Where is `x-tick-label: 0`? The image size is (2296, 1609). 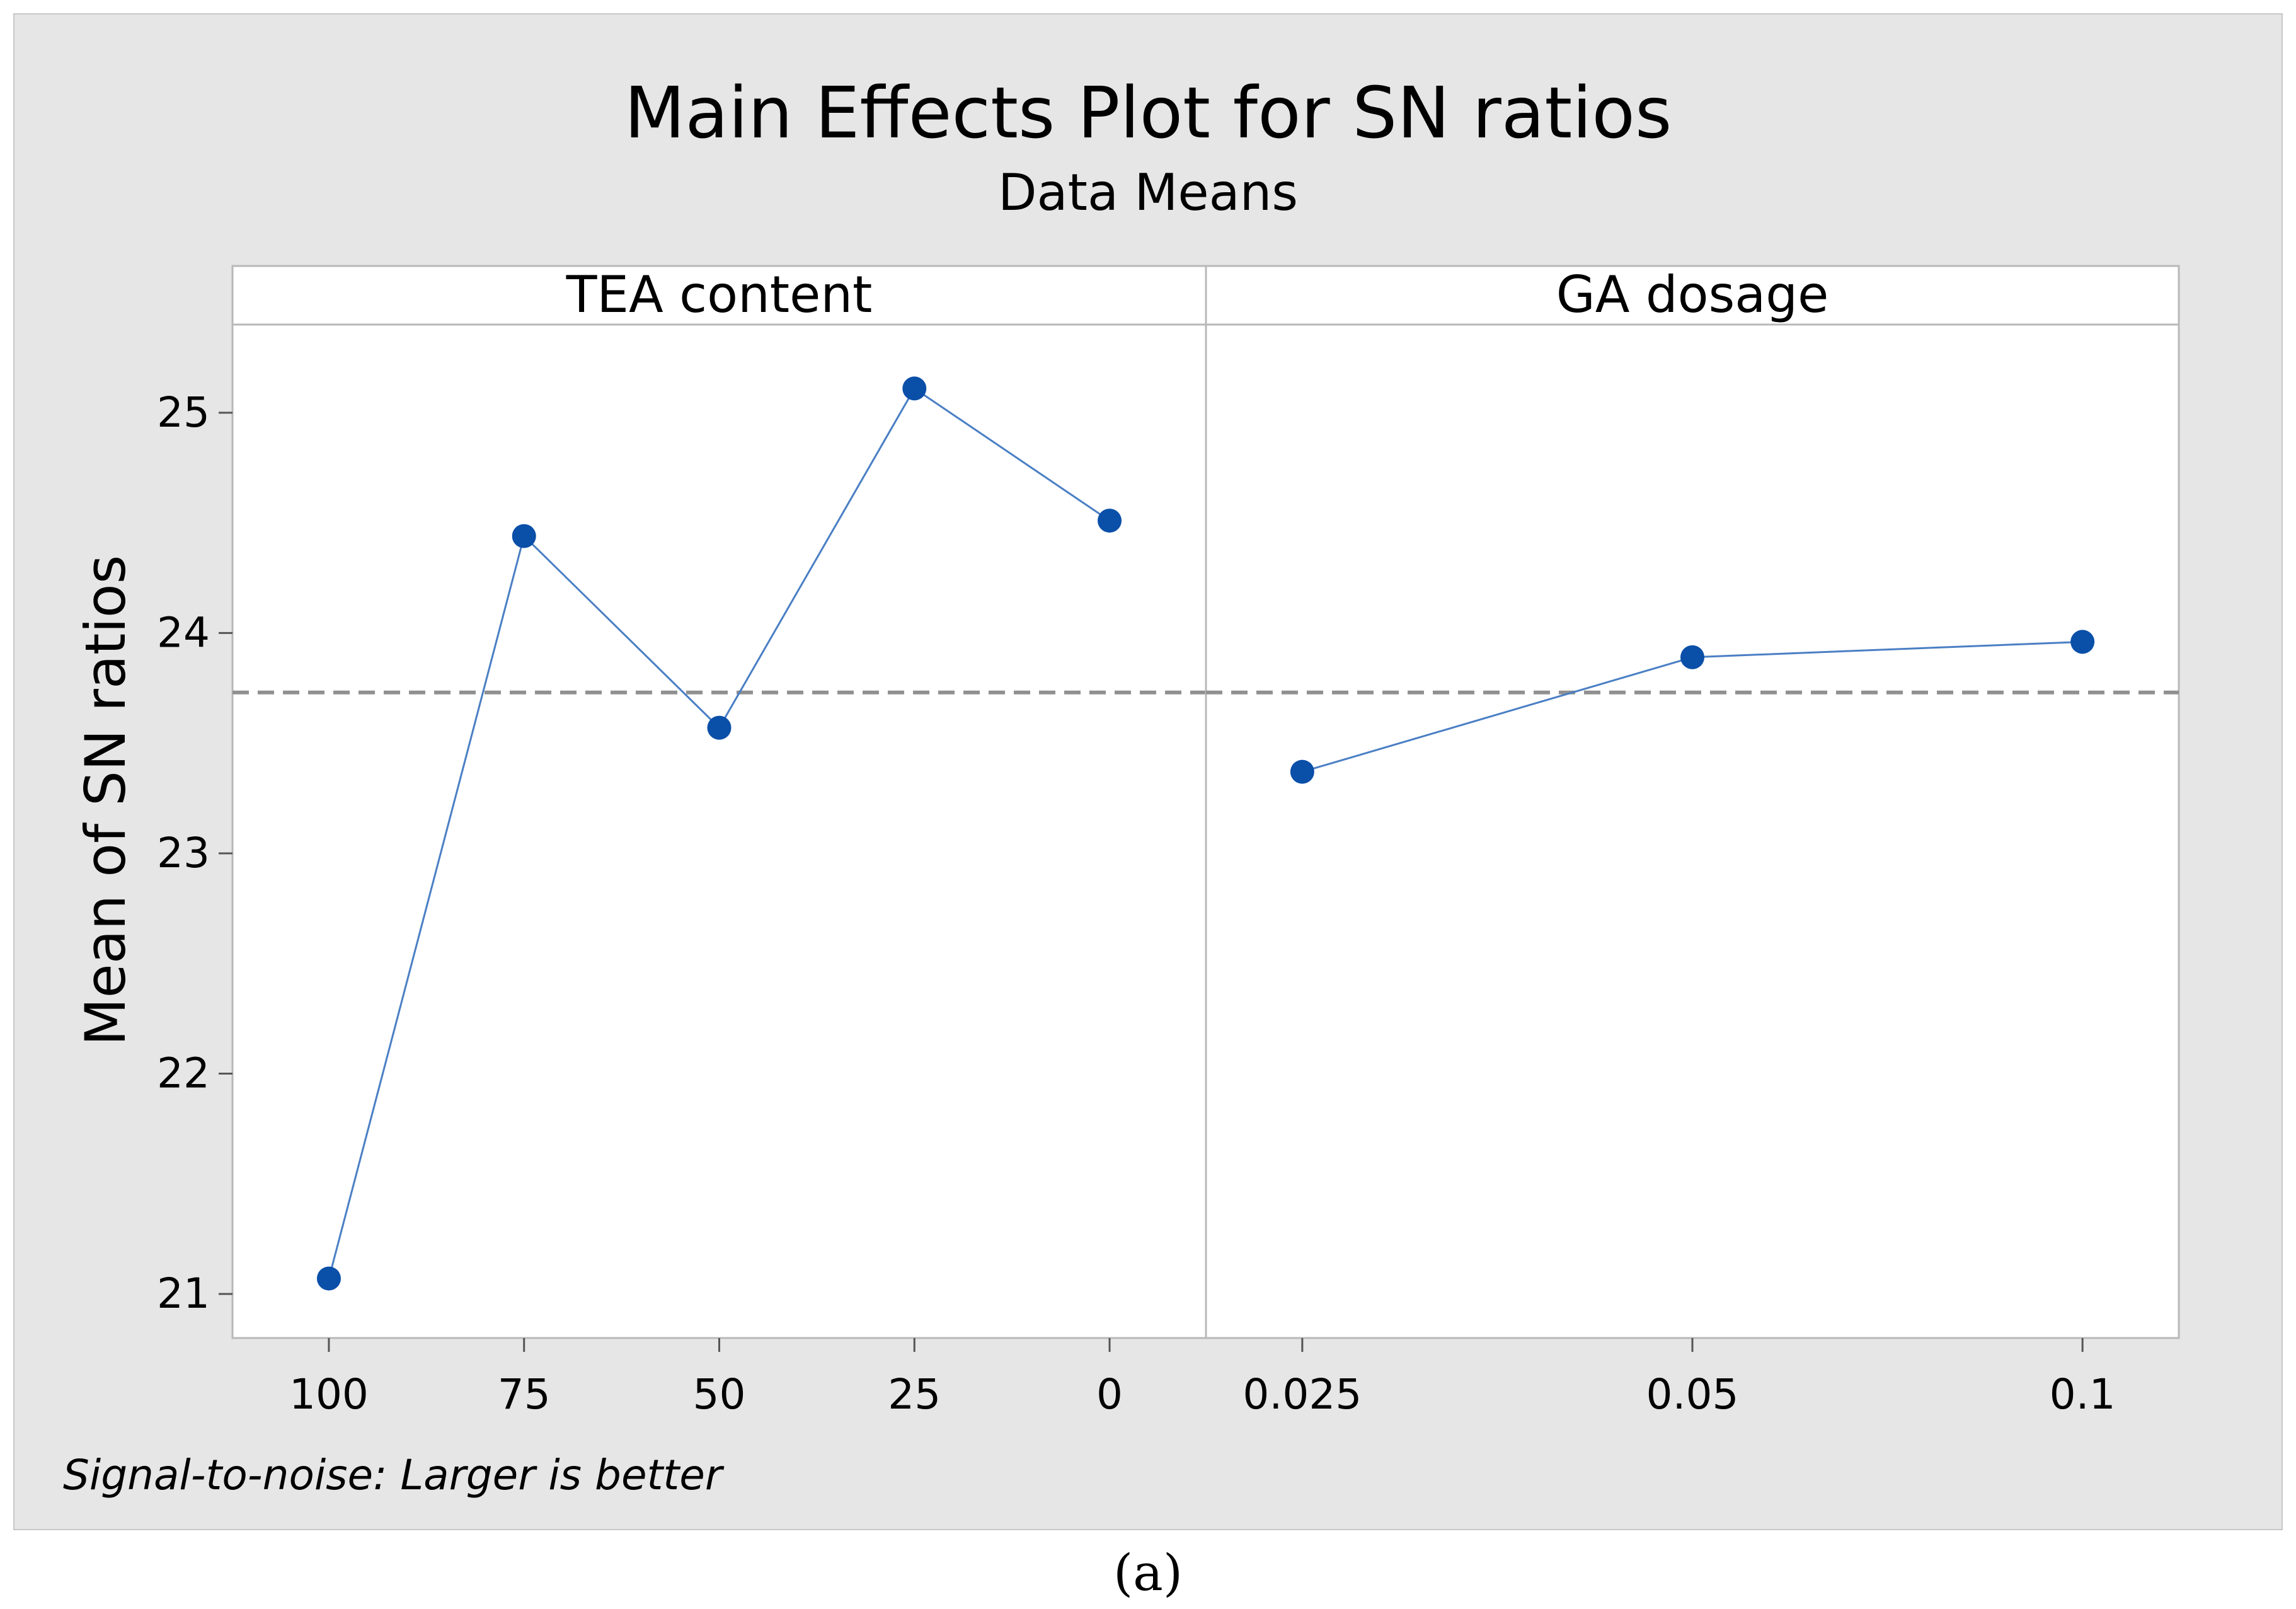
x-tick-label: 0 is located at coordinates (1109, 1394).